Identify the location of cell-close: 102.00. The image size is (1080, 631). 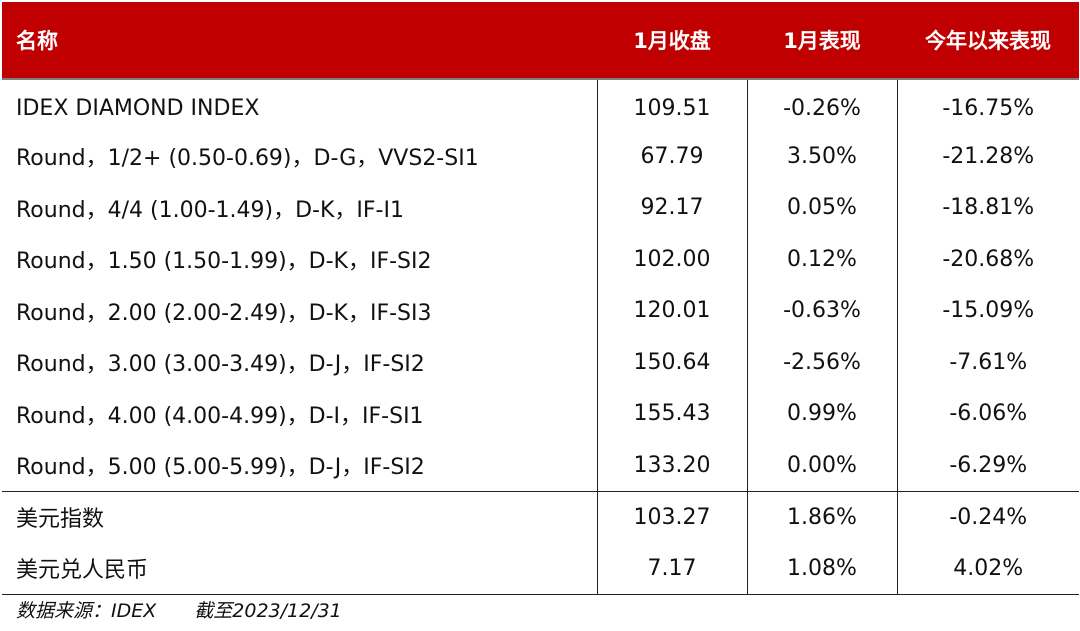
(671, 259).